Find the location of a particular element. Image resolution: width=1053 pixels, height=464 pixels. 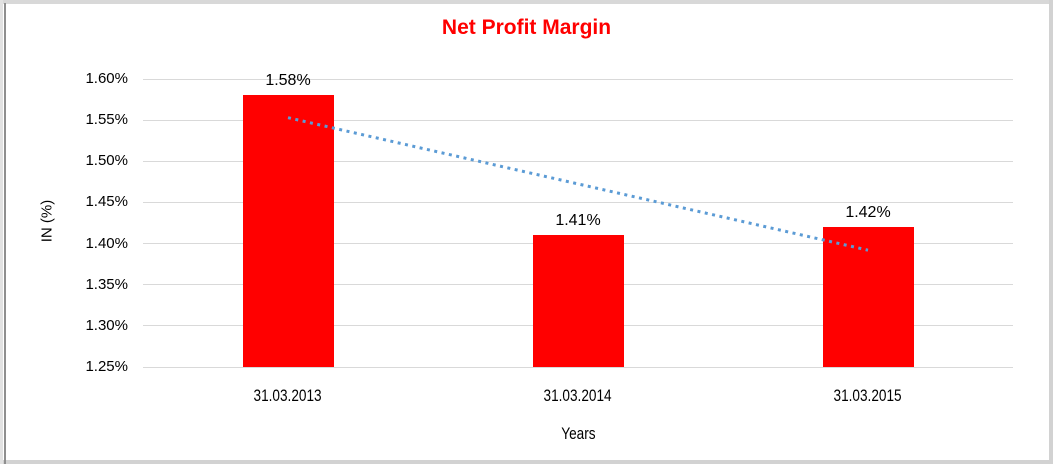

x-tick-label: 31.03.2013 is located at coordinates (288, 396).